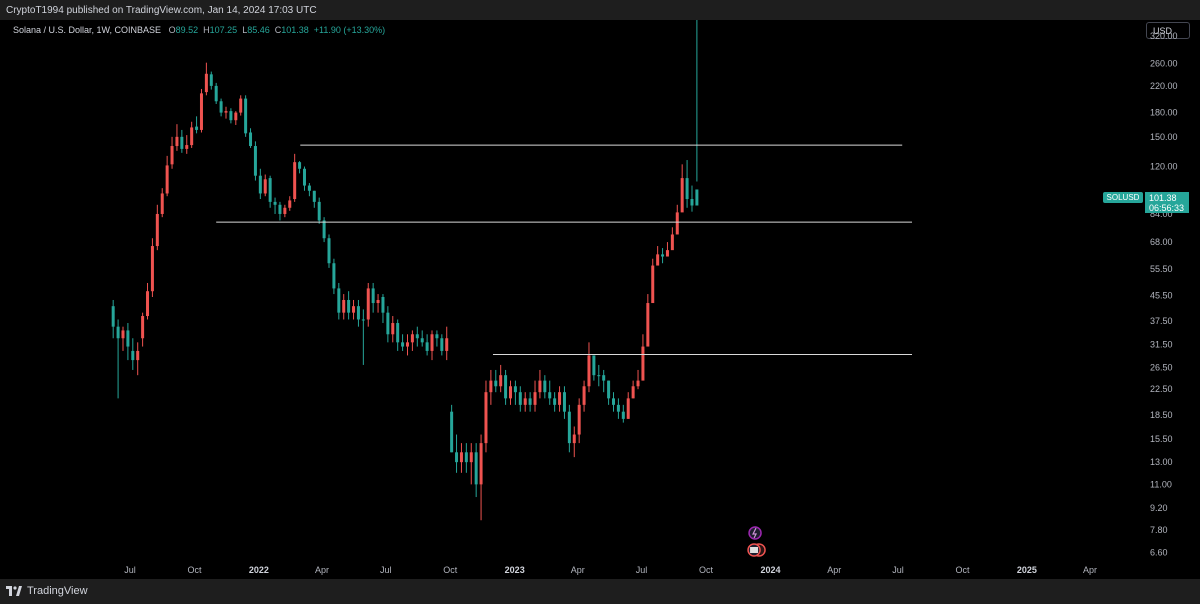 The image size is (1200, 604). I want to click on y-tick-label: 13.00, so click(1161, 462).